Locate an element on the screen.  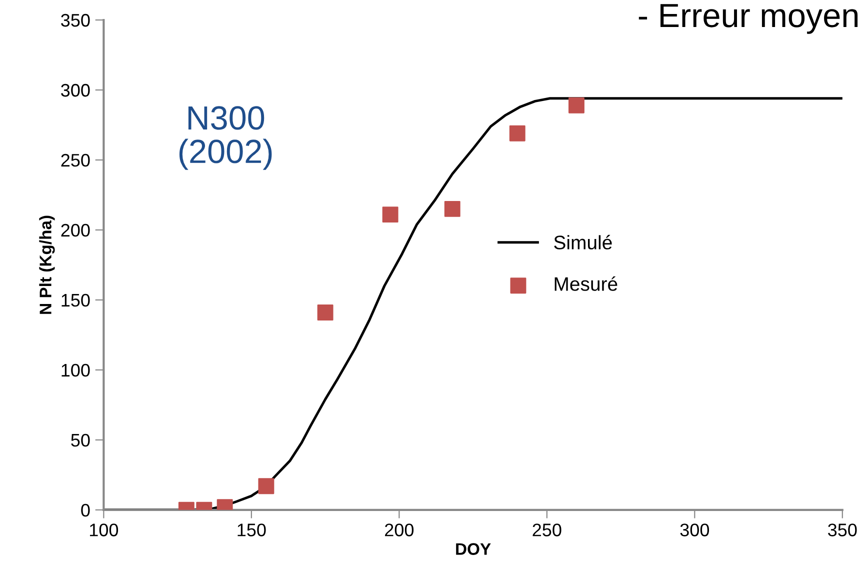
legend-label: Simulé is located at coordinates (583, 242).